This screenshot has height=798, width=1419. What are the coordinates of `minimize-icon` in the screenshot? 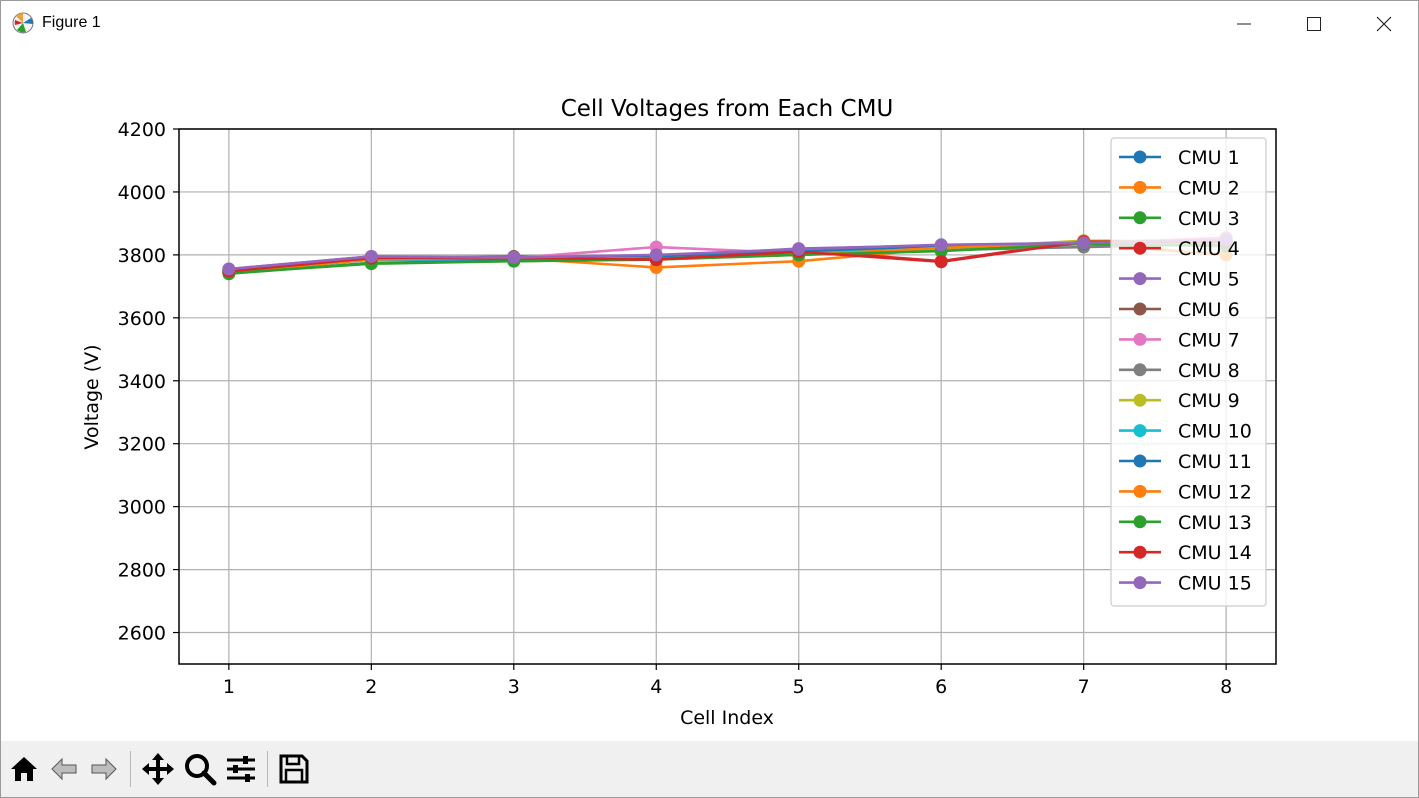 It's located at (1244, 24).